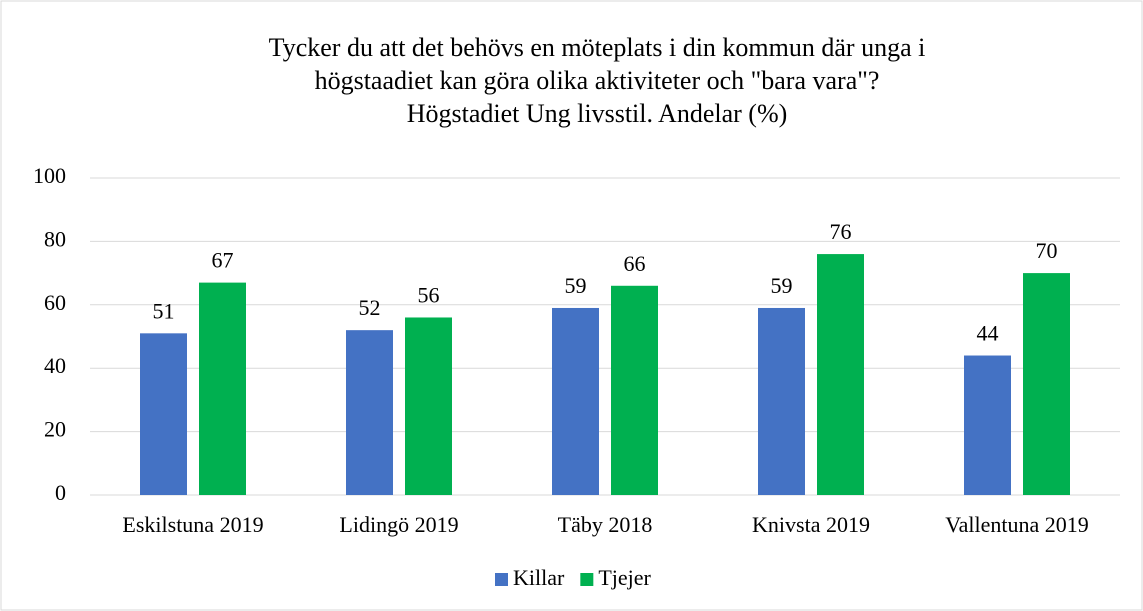 Image resolution: width=1143 pixels, height=611 pixels. Describe the element at coordinates (55, 429) in the screenshot. I see `y-tick-label: 20` at that location.